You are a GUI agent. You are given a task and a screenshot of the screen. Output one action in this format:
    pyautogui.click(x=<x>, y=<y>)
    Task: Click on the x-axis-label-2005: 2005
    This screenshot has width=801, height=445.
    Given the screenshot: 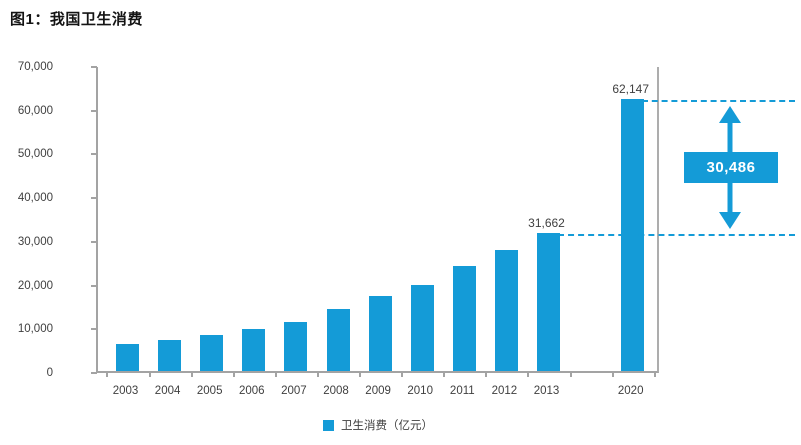 What is the action you would take?
    pyautogui.click(x=209, y=391)
    